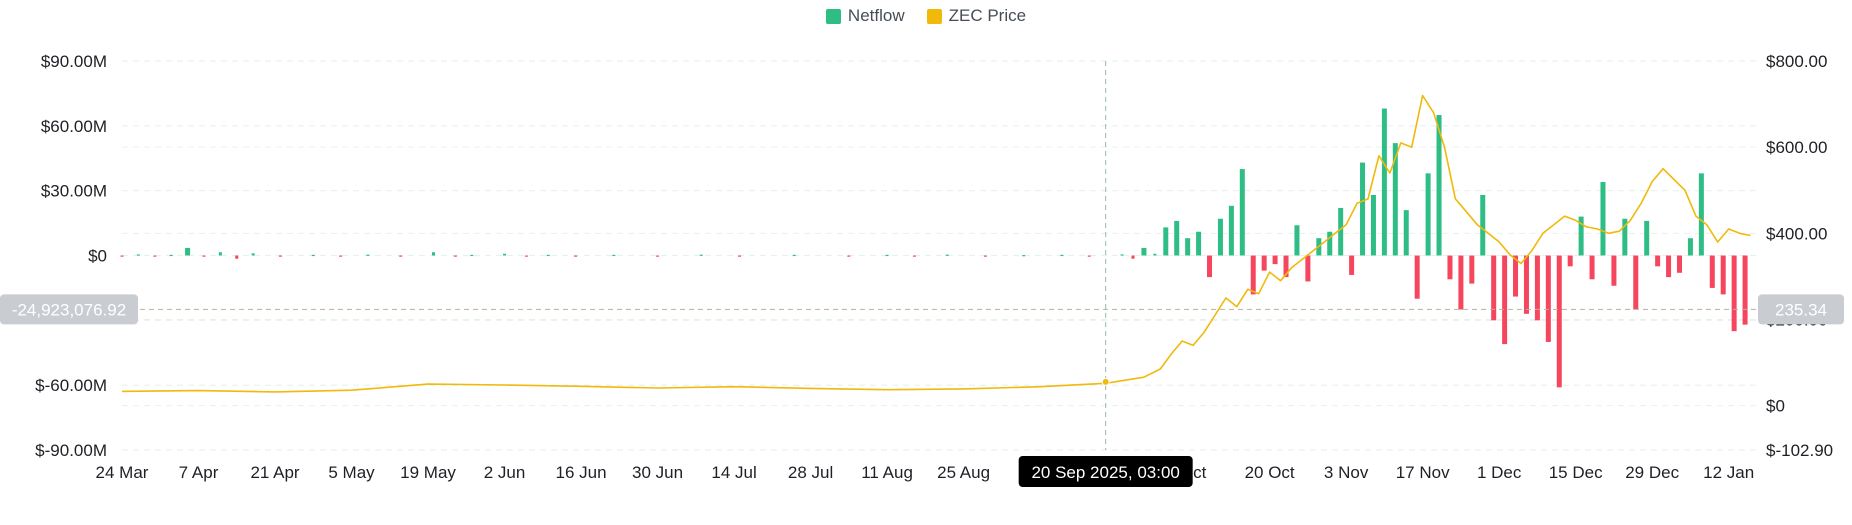 The image size is (1852, 525). What do you see at coordinates (976, 16) in the screenshot?
I see `legend-item-zec-price: ZEC Price` at bounding box center [976, 16].